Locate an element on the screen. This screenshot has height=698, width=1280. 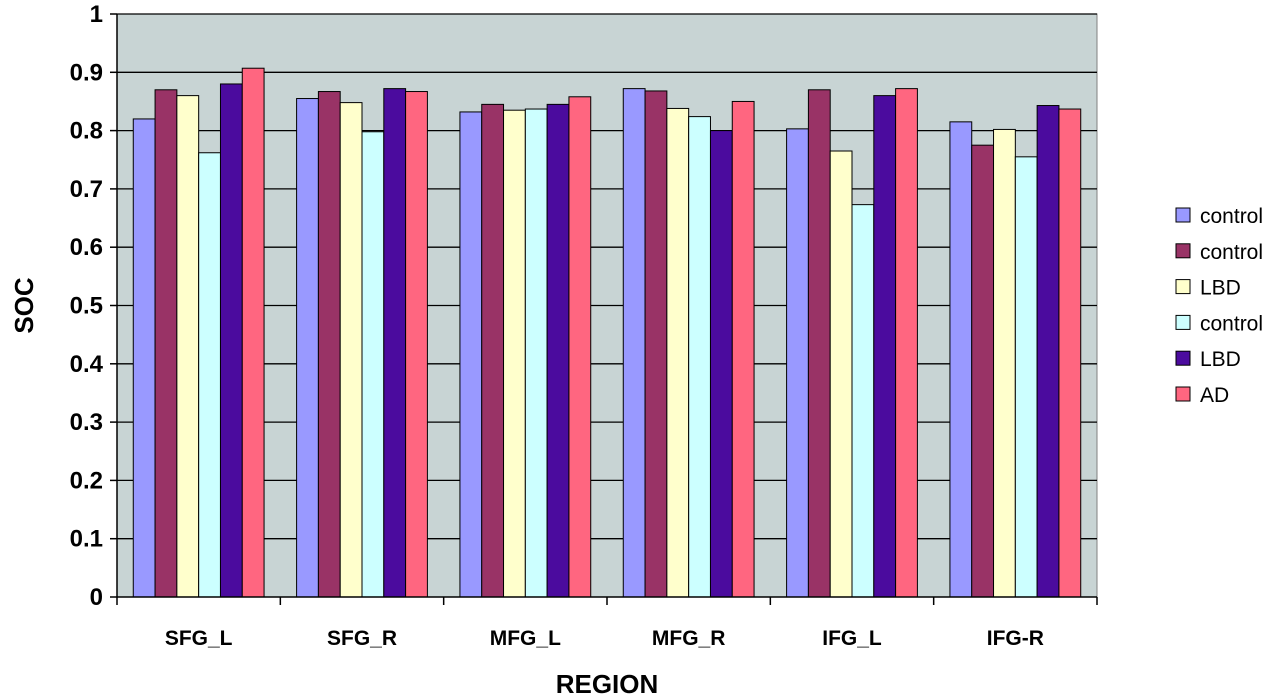
y-tick-labels: 0 0.1 0.2 0.3 0.4 0.5 0.6 0.7 0.8 0.9 1 is located at coordinates (87, 306).